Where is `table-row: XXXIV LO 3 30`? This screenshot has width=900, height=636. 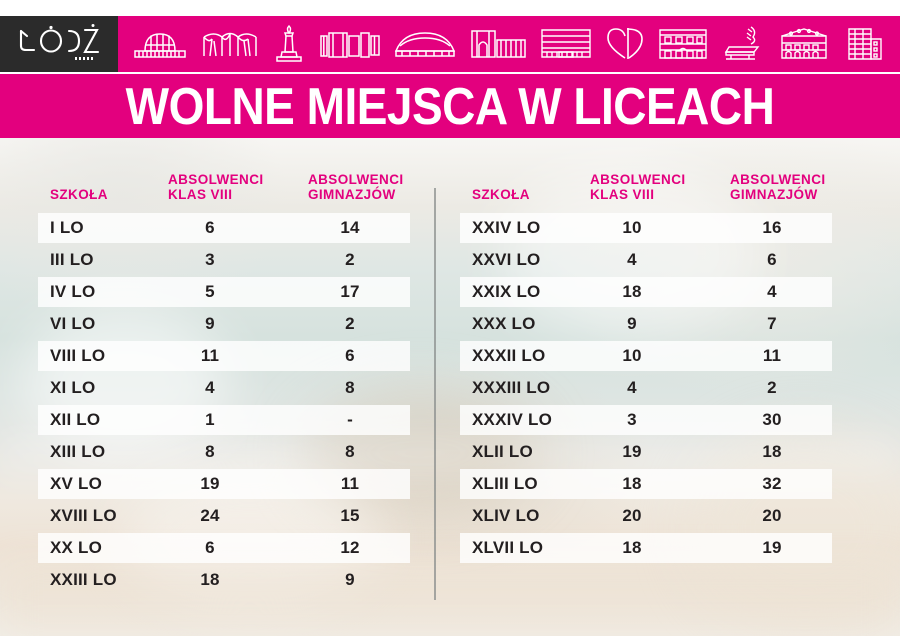 table-row: XXXIV LO 3 30 is located at coordinates (646, 420).